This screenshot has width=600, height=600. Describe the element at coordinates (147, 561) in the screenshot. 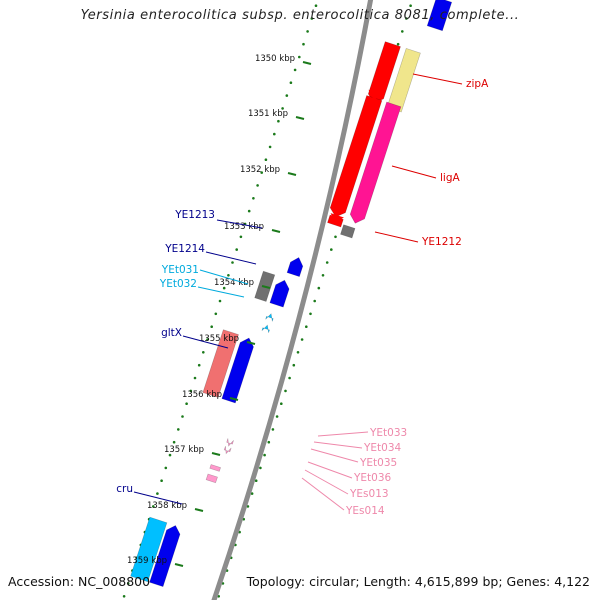

I see `scale-tick-label: 1359 kbp` at that location.